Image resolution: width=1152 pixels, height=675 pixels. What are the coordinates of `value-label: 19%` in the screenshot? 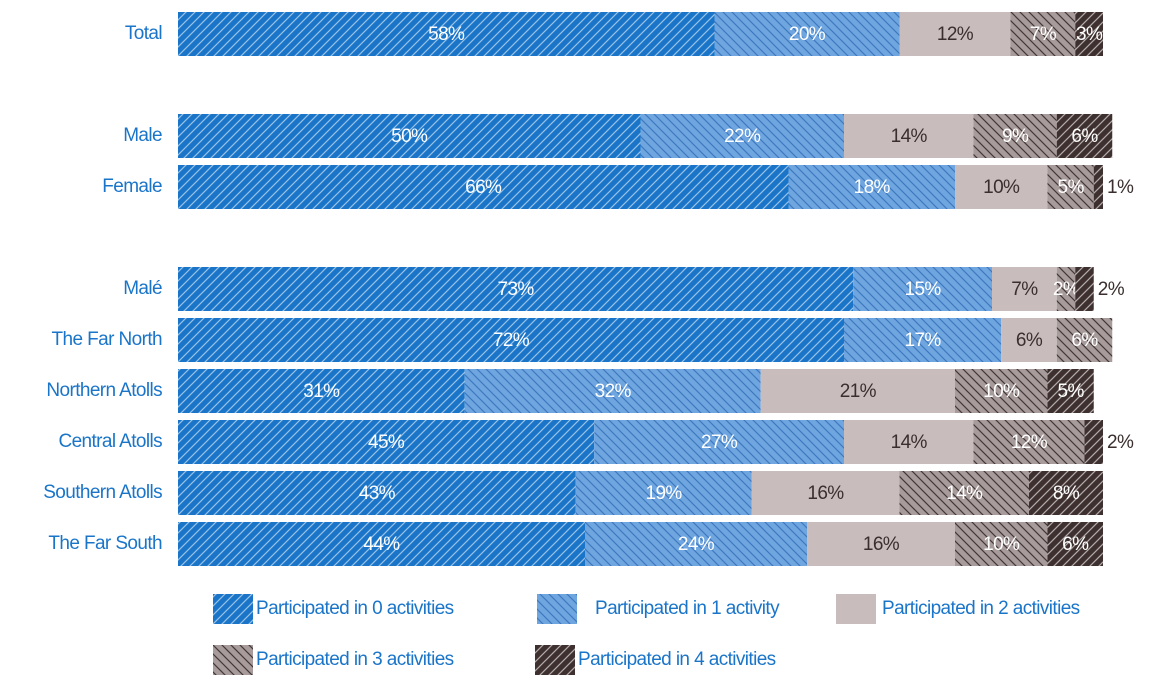 It's located at (664, 493).